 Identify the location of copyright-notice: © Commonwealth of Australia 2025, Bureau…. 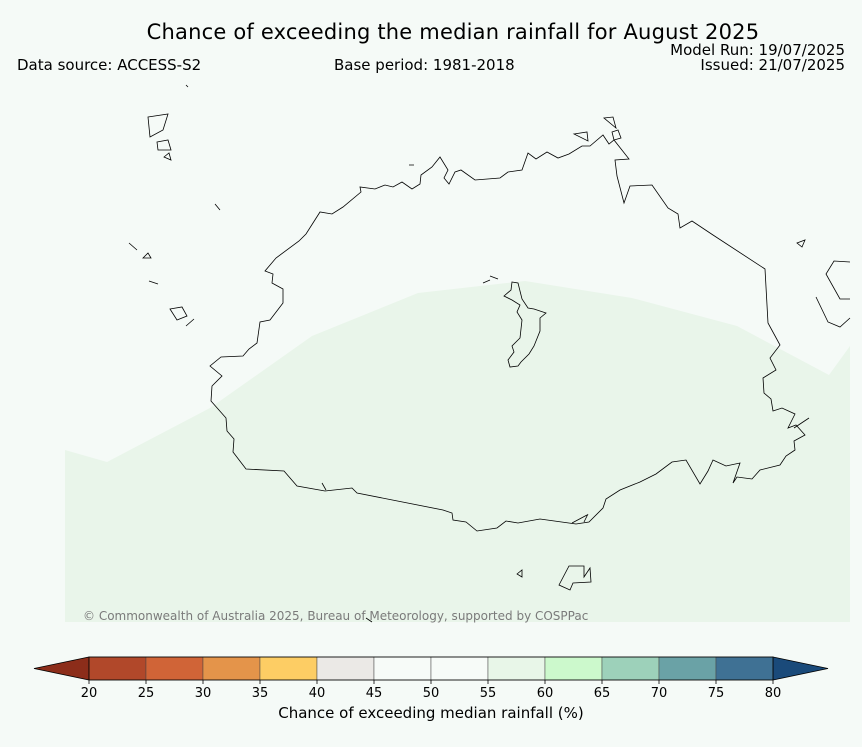
(336, 616).